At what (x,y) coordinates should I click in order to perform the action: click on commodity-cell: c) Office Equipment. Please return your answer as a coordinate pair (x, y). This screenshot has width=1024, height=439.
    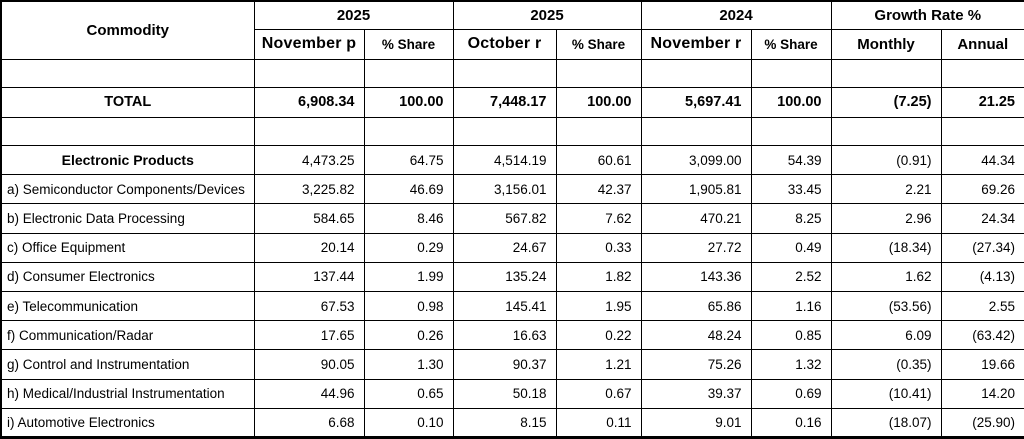
    Looking at the image, I should click on (127, 247).